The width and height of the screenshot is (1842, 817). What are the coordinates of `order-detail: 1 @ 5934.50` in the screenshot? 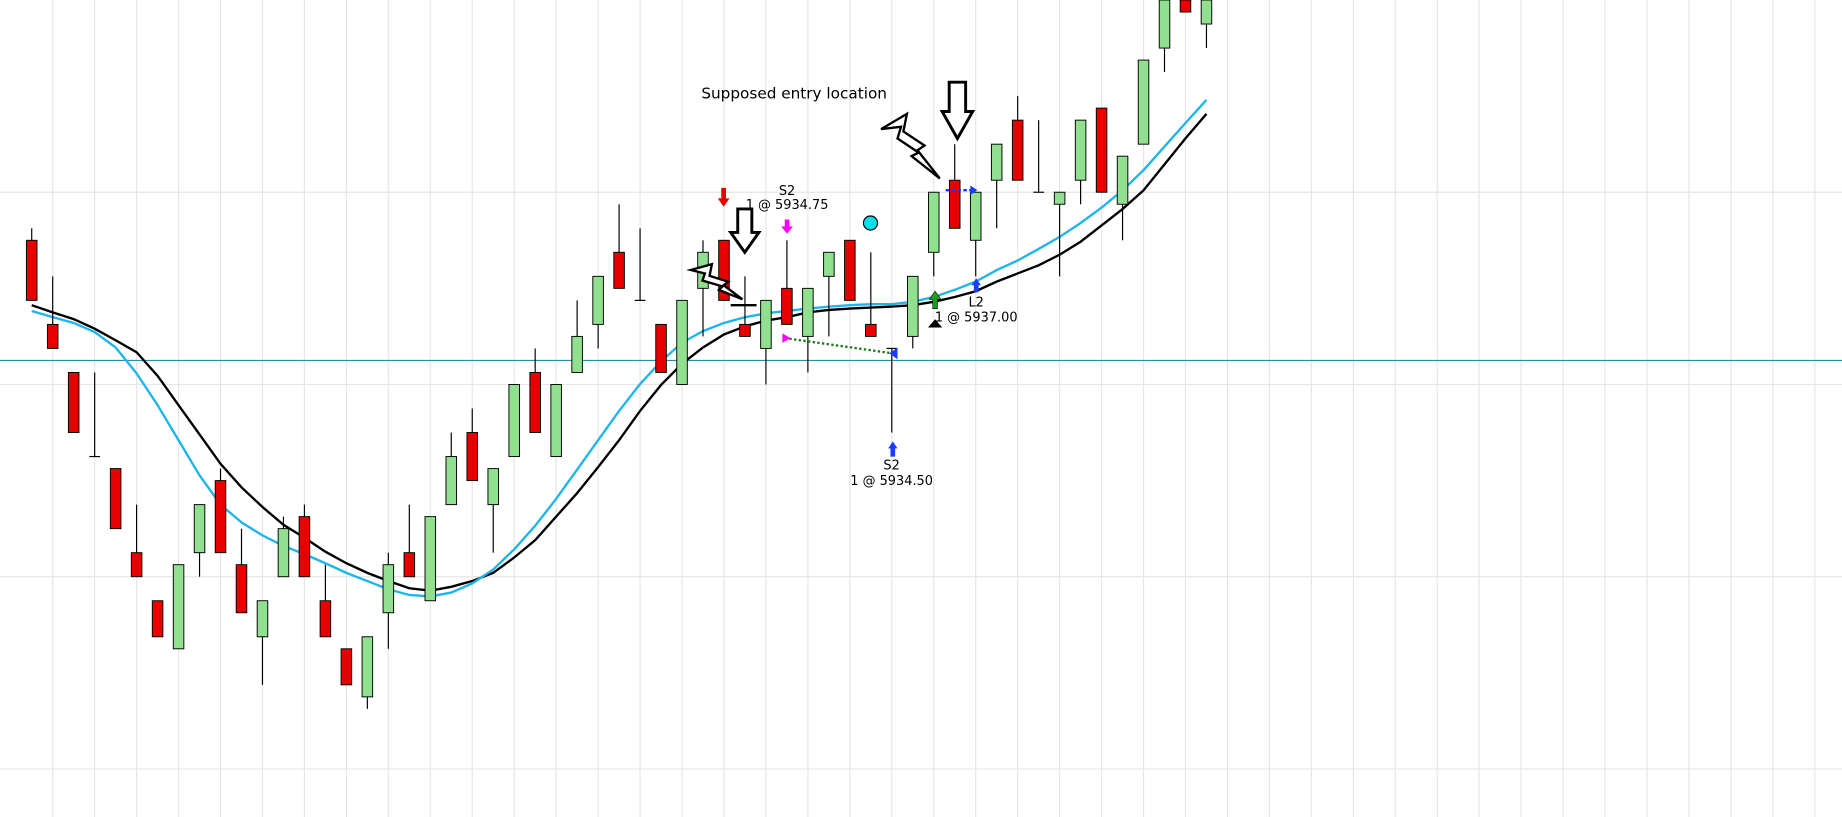 It's located at (891, 481).